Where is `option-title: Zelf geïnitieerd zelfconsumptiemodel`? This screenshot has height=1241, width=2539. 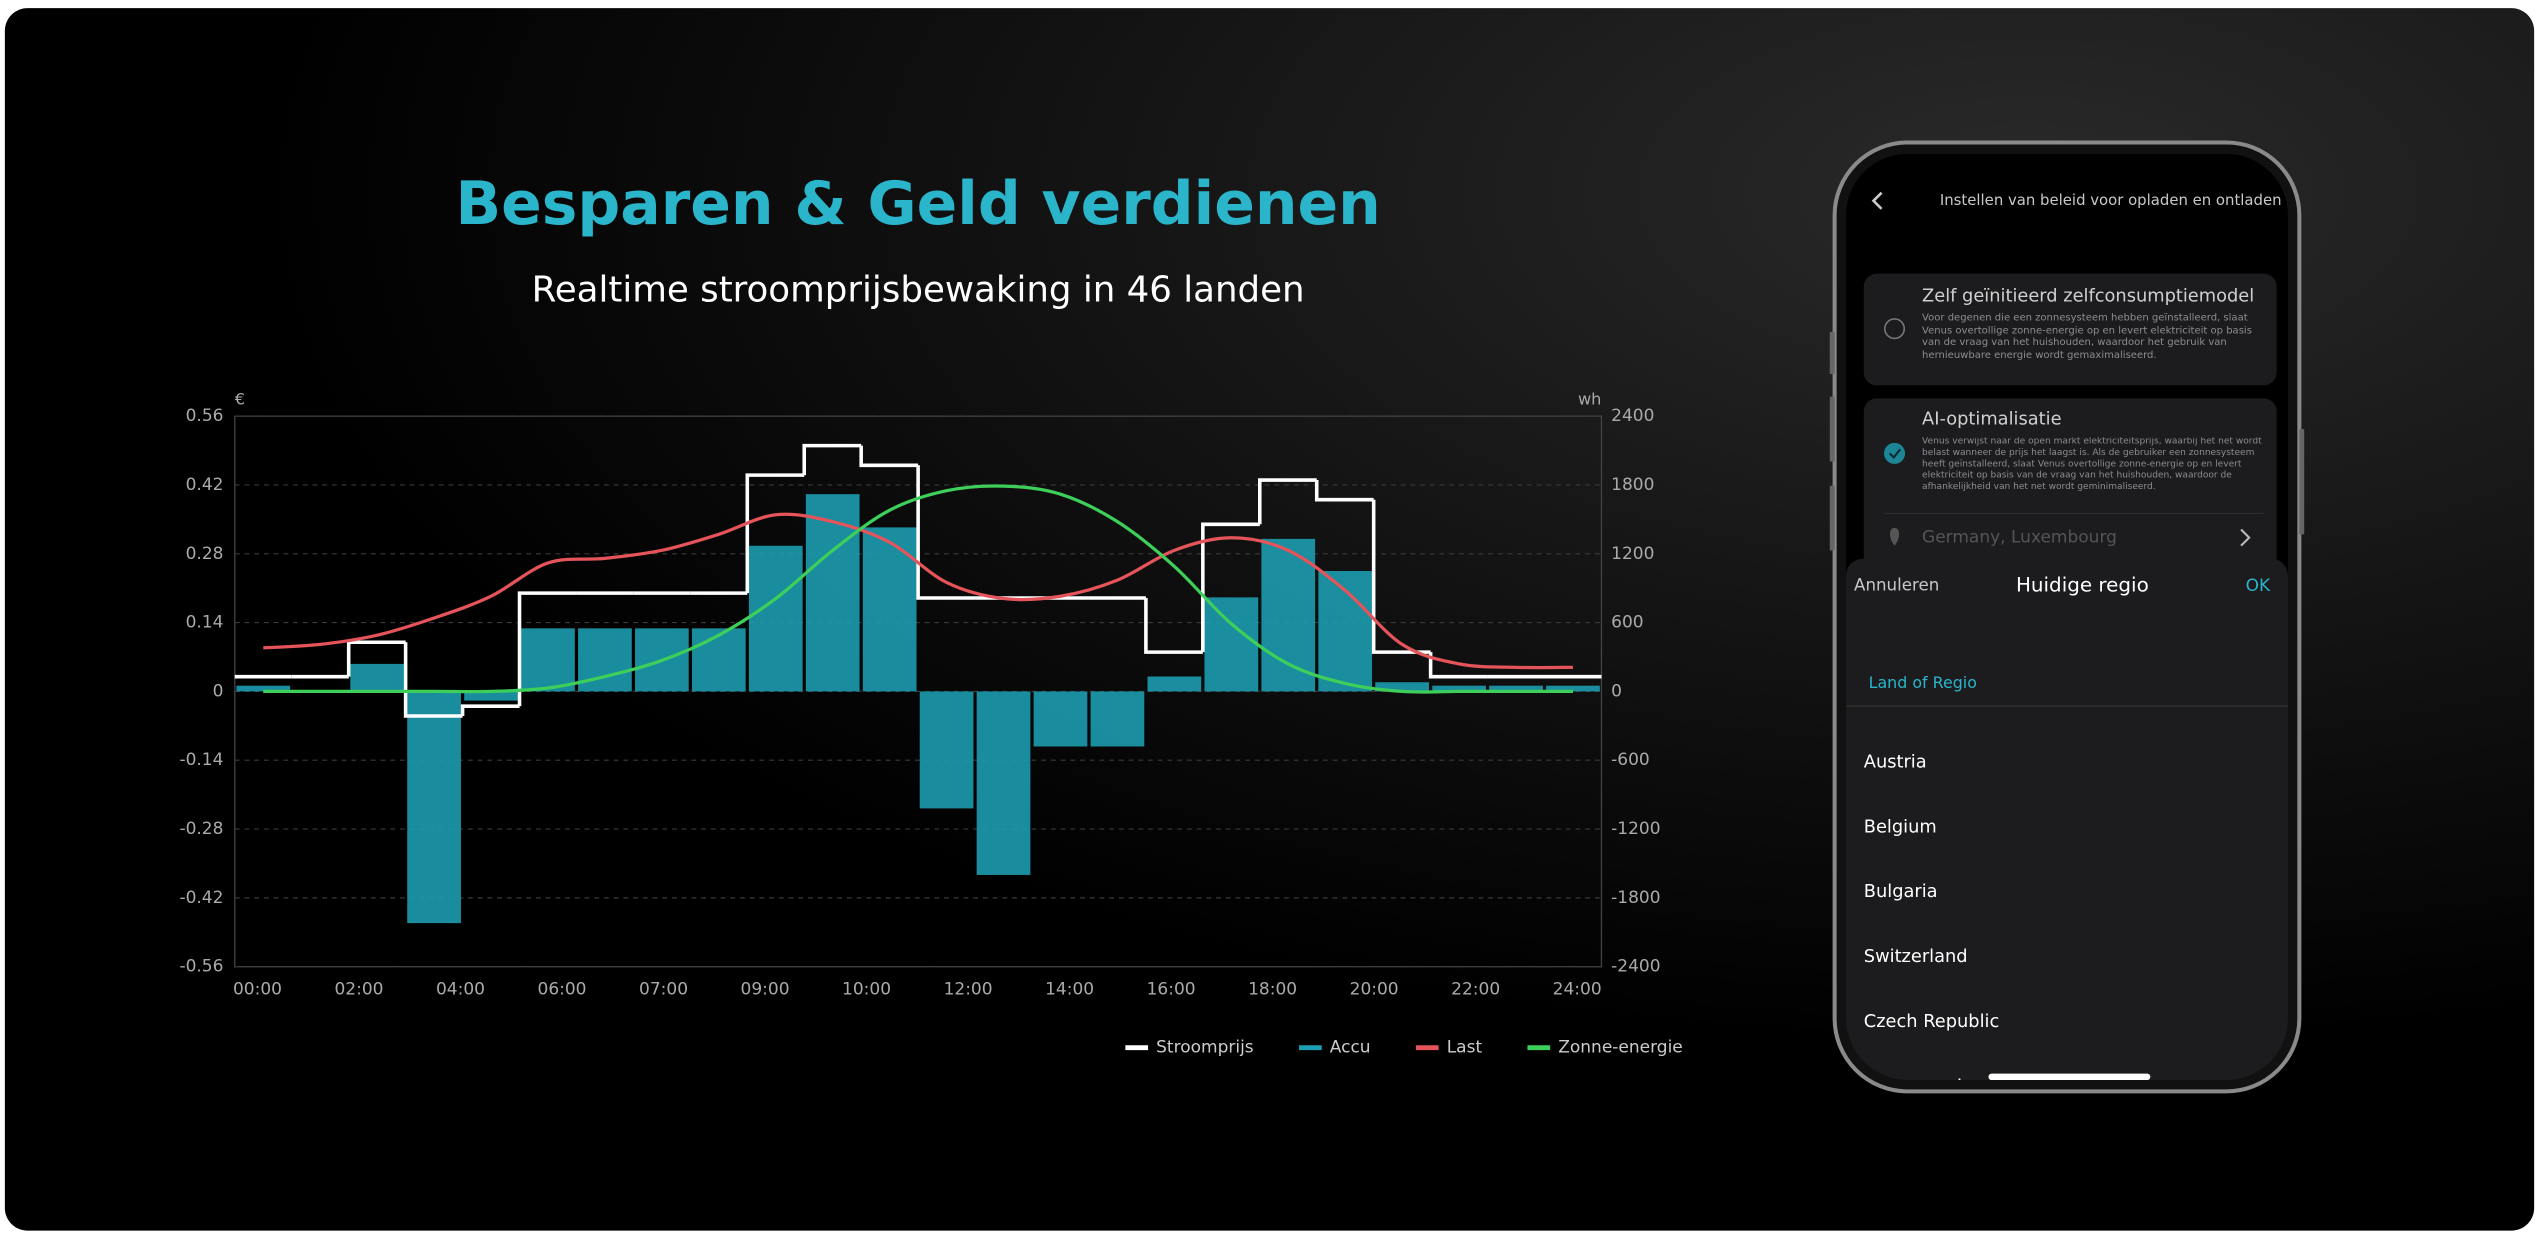
option-title: Zelf geïnitieerd zelfconsumptiemodel is located at coordinates (2088, 295).